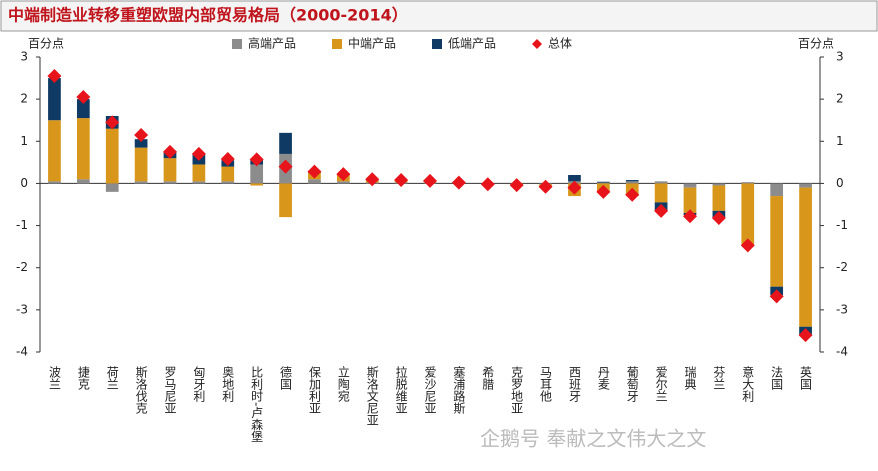 The width and height of the screenshot is (878, 471). What do you see at coordinates (22, 352) in the screenshot?
I see `y-tick-label: -4` at bounding box center [22, 352].